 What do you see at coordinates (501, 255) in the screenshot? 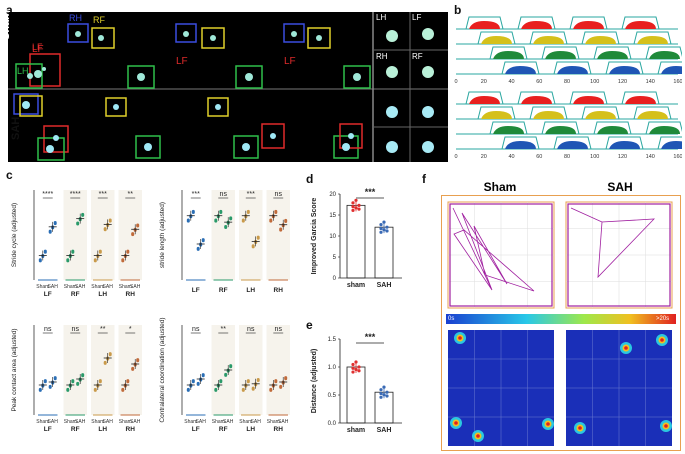
I see `track-sham-edge` at bounding box center [501, 255].